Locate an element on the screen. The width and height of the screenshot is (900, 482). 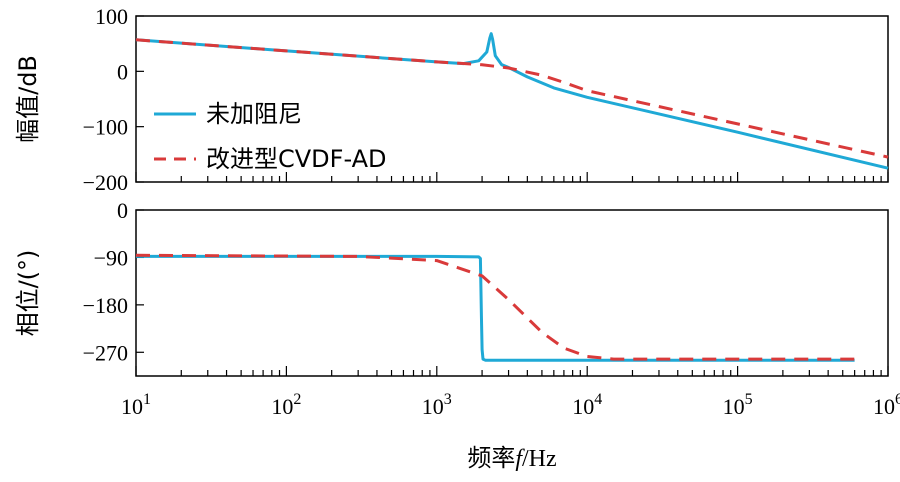
frequency-axis-title-var: f is located at coordinates (520, 459).